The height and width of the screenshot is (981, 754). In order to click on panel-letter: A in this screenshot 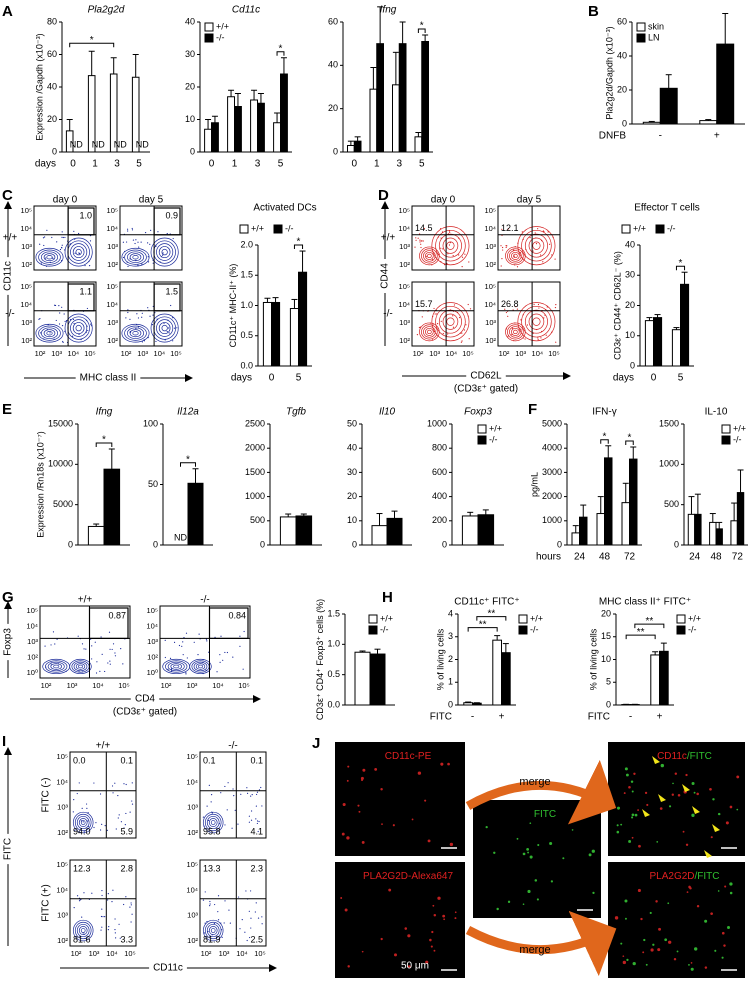, I will do `click(7, 11)`.